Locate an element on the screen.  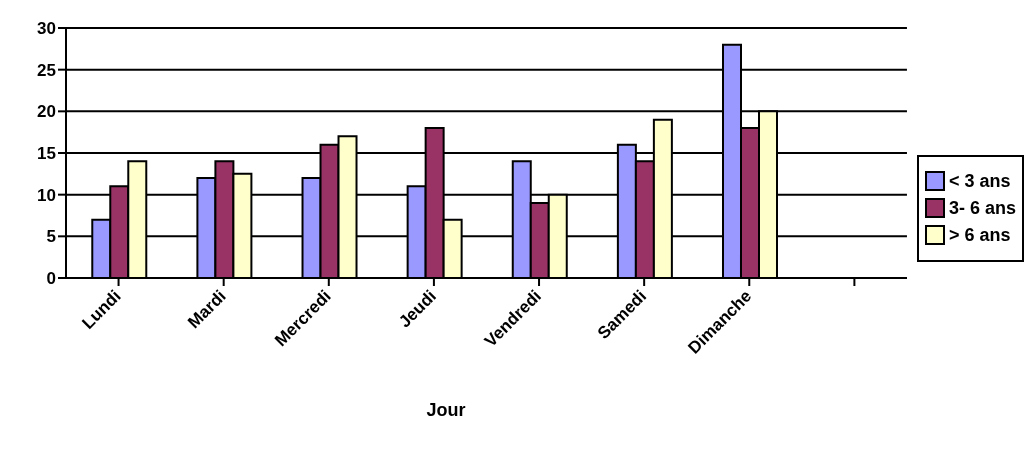
x-axis-title: Jour is located at coordinates (446, 410).